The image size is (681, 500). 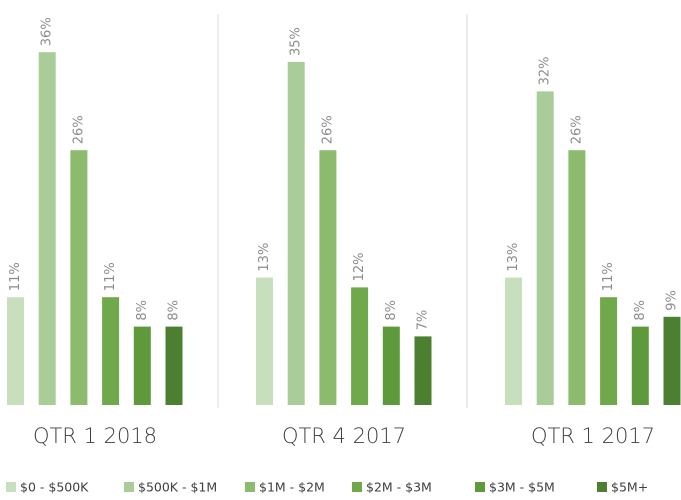 What do you see at coordinates (54, 487) in the screenshot?
I see `legend-label: $0 - $500K` at bounding box center [54, 487].